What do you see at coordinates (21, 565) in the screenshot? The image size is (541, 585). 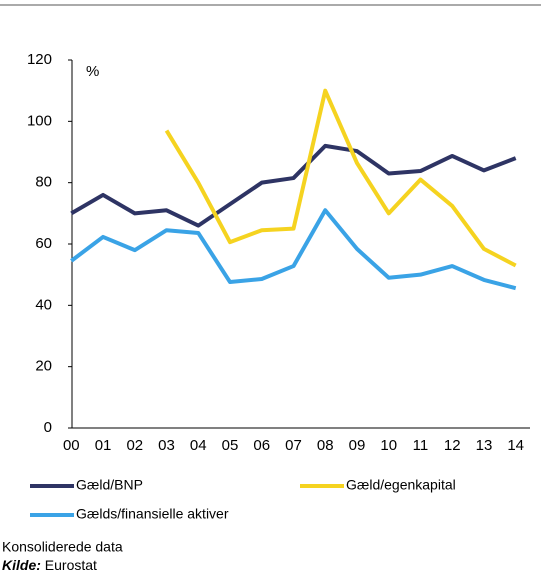 I see `source-label: Kilde:` at bounding box center [21, 565].